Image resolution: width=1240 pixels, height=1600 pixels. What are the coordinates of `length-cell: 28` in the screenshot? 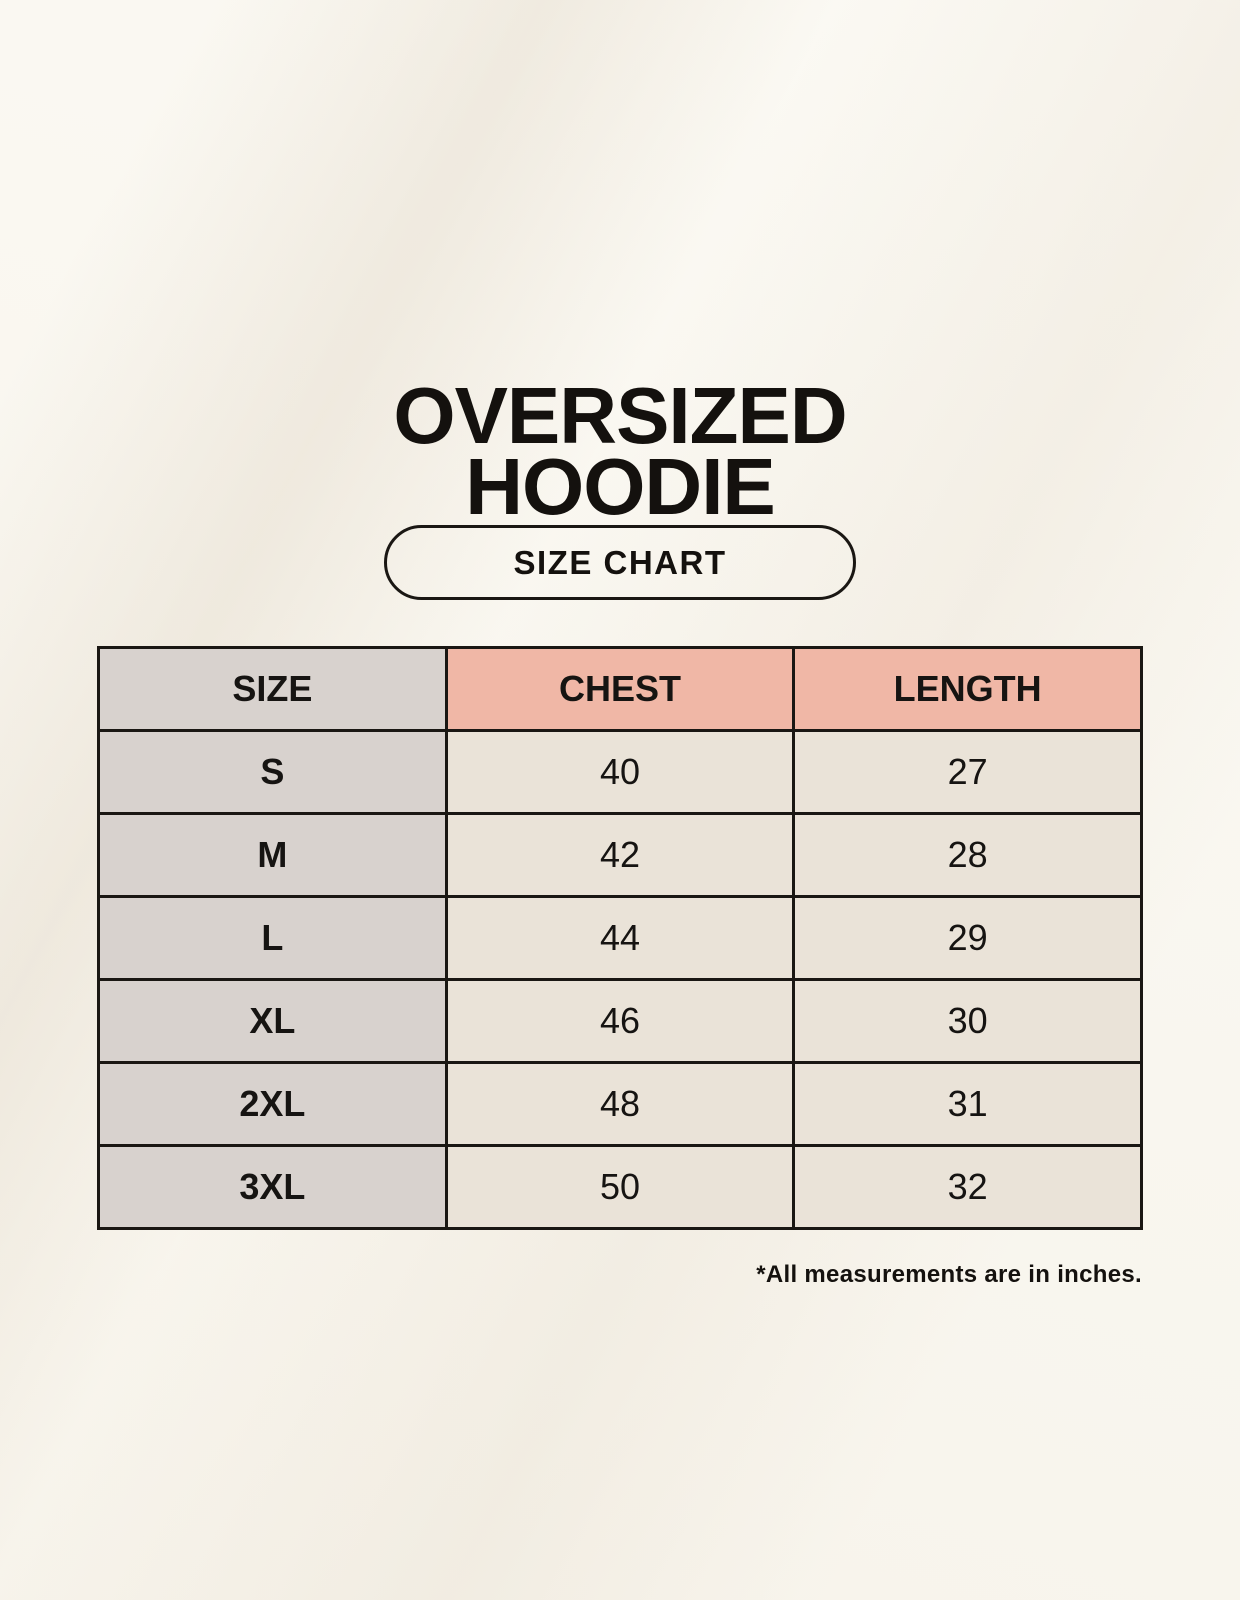 It's located at (967, 855).